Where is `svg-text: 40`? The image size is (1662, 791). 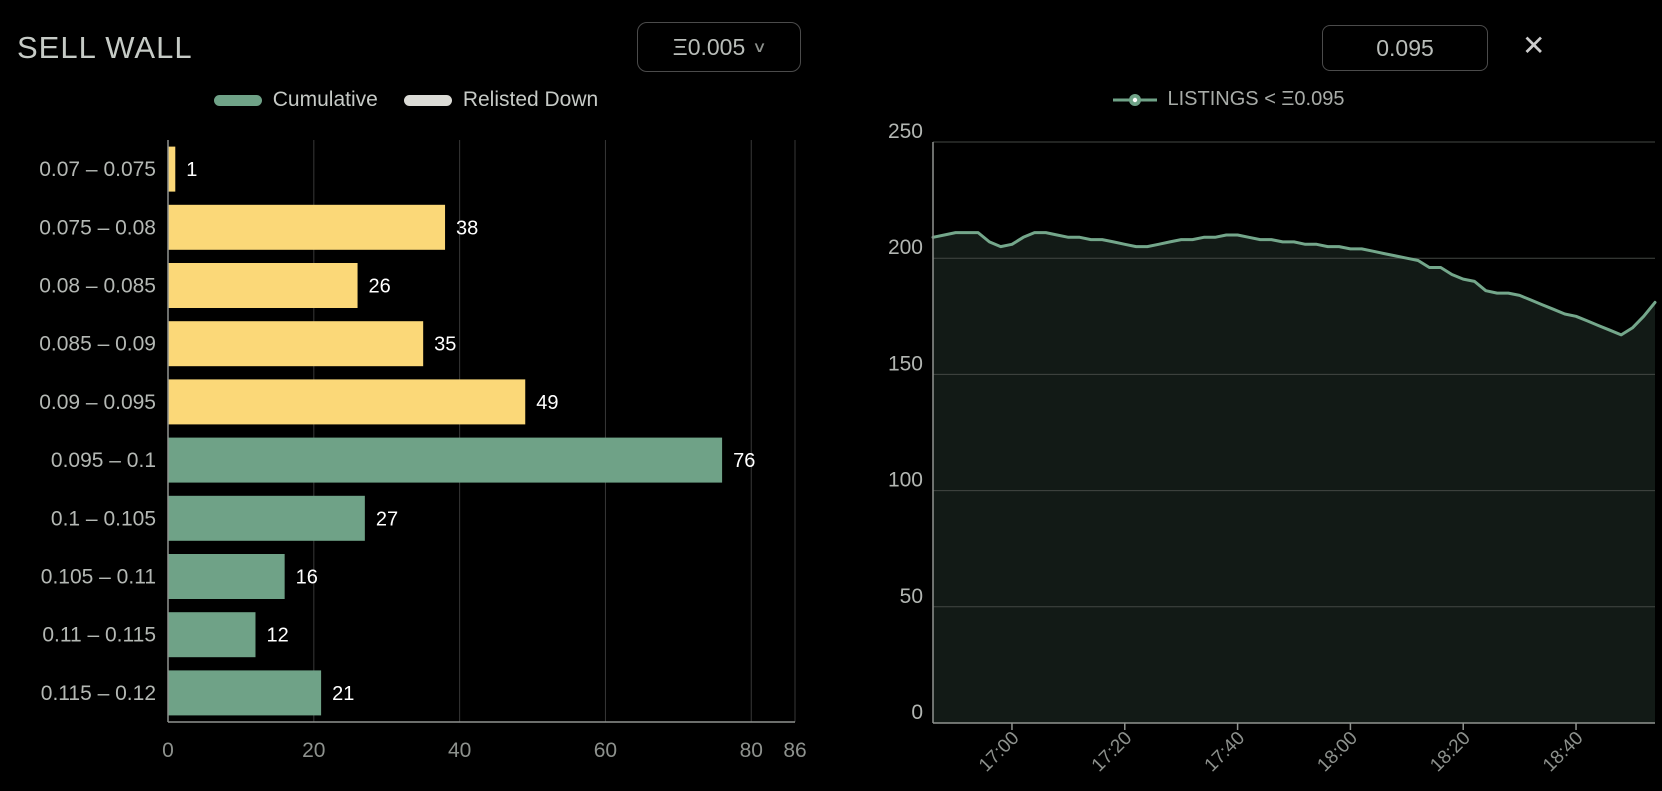
svg-text: 40 is located at coordinates (459, 750).